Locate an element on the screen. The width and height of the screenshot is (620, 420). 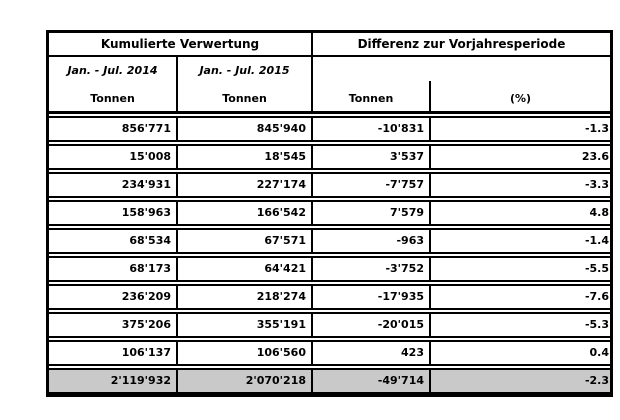
table-row: 158'963 166'542 7'579 4.8 is located at coordinates (329, 213).